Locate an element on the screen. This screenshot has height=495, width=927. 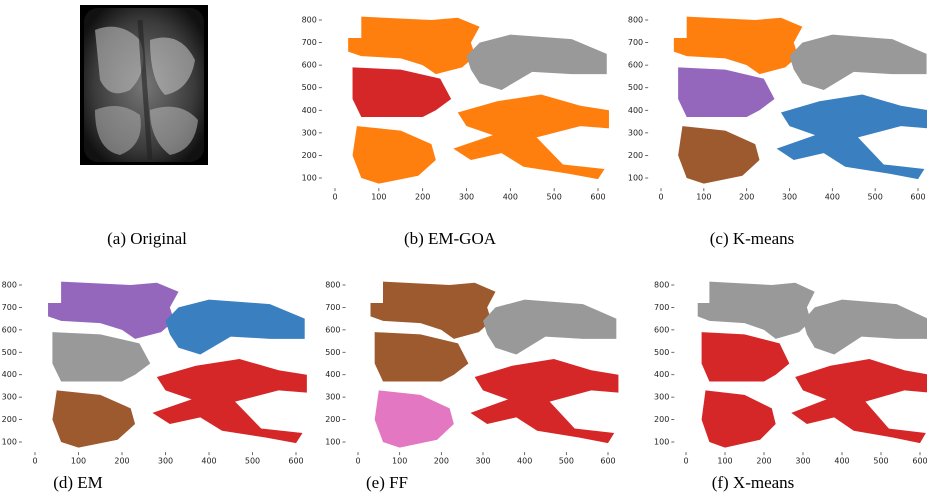
original-image is located at coordinates (144, 85).